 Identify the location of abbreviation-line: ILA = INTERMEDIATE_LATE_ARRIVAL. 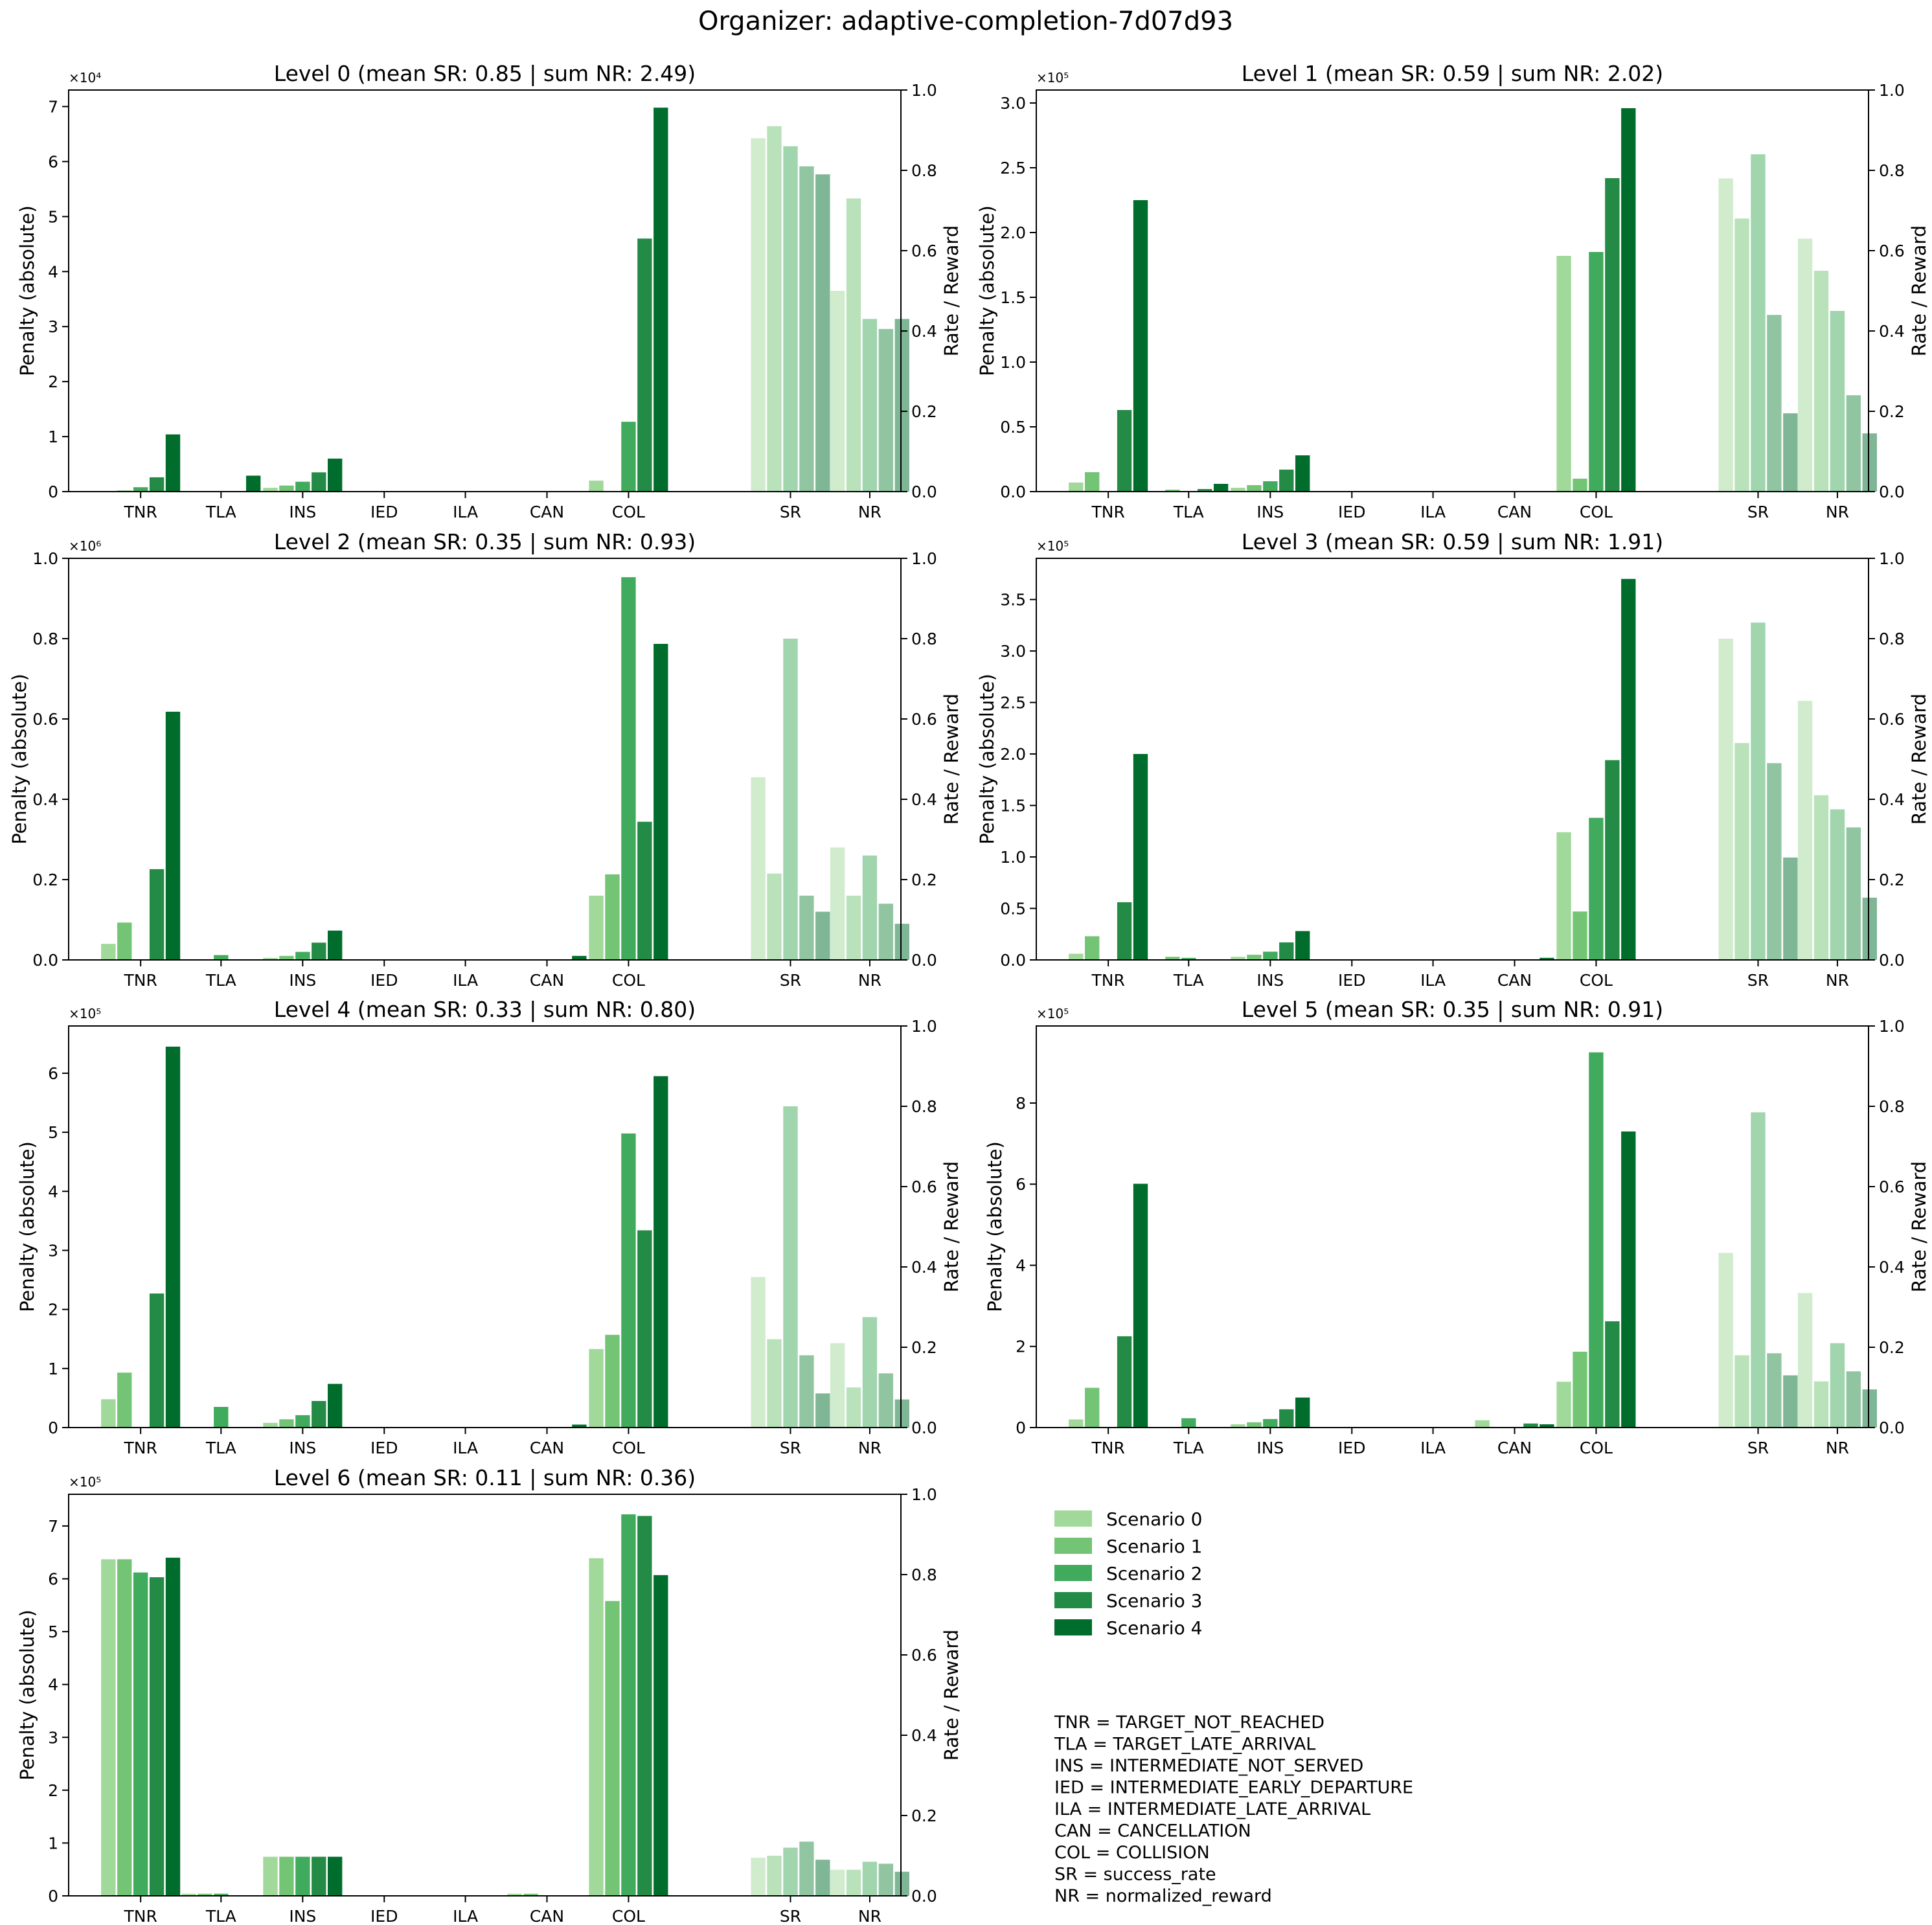
(1212, 1809).